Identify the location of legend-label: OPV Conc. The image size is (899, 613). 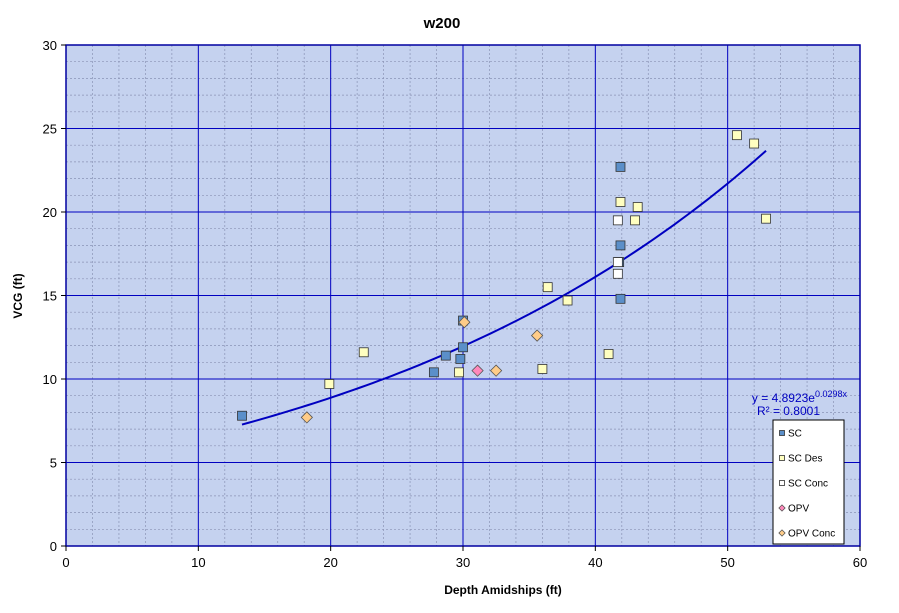
(811, 534).